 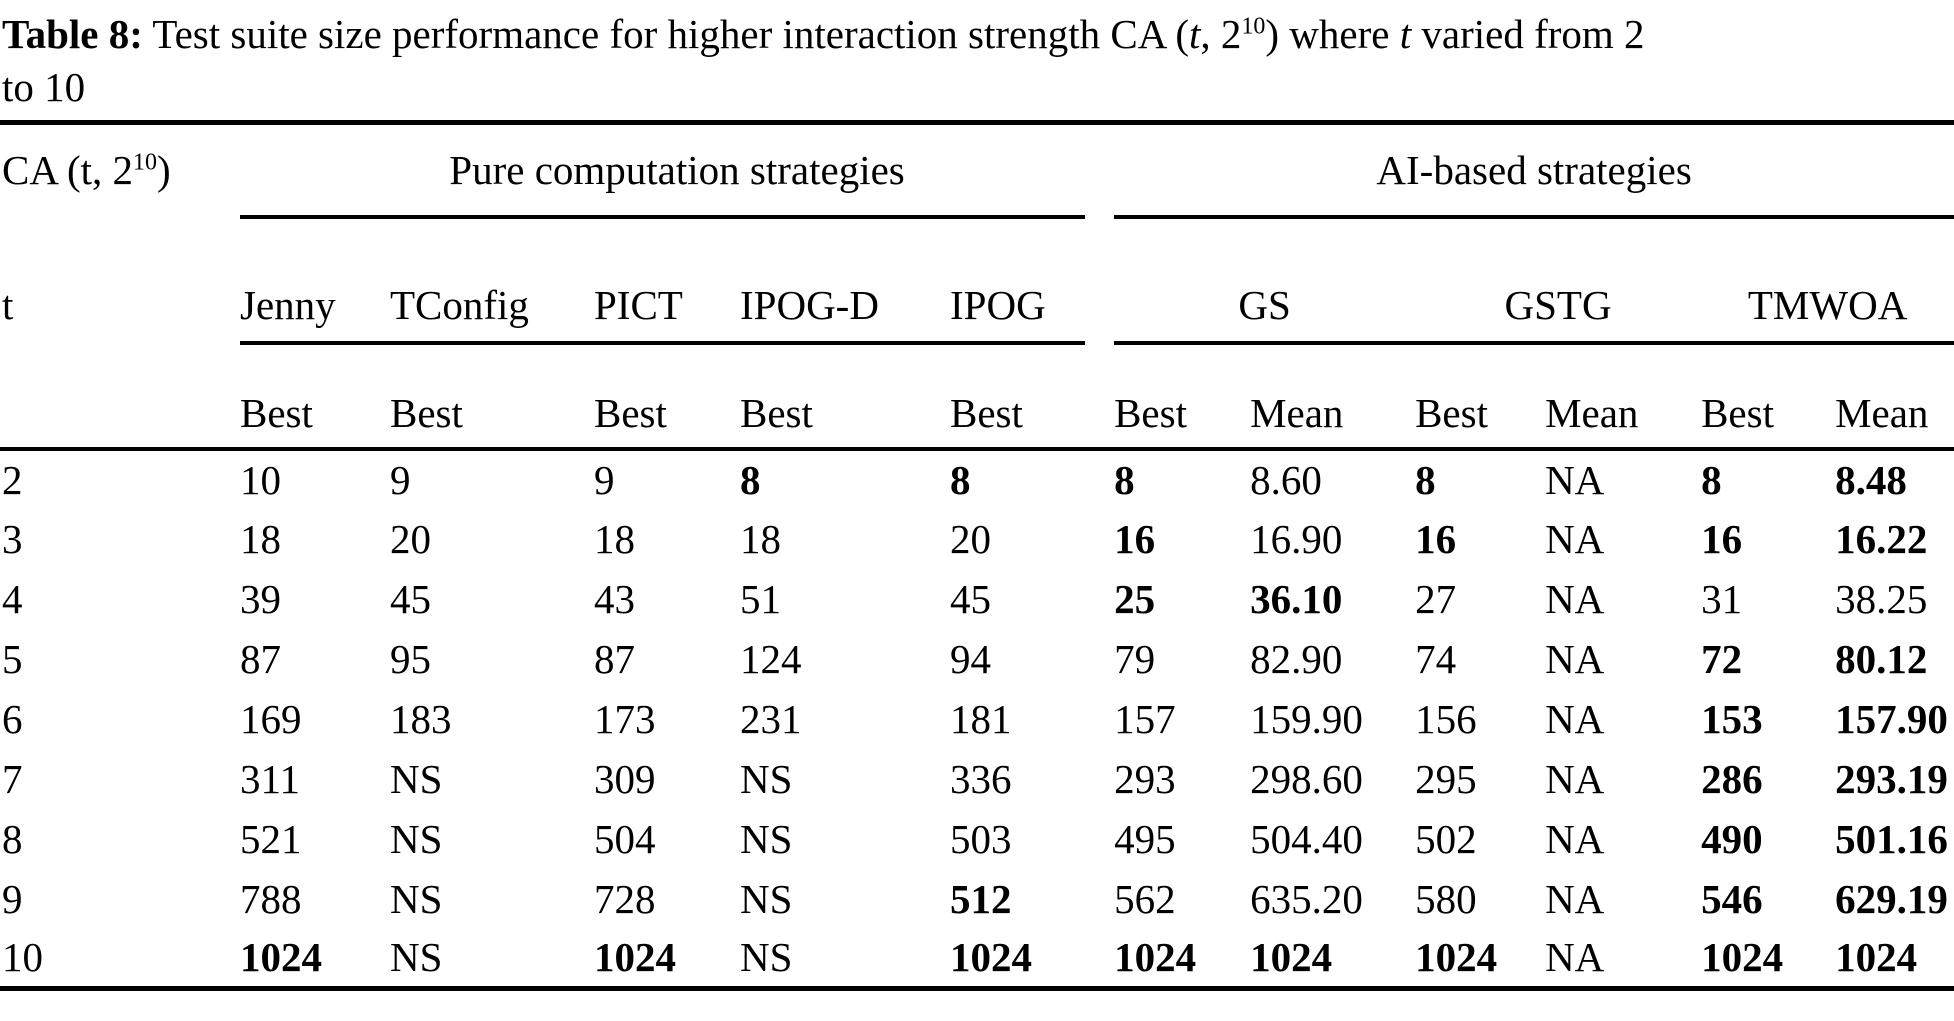 What do you see at coordinates (1296, 538) in the screenshot?
I see `value-cell: 16.90` at bounding box center [1296, 538].